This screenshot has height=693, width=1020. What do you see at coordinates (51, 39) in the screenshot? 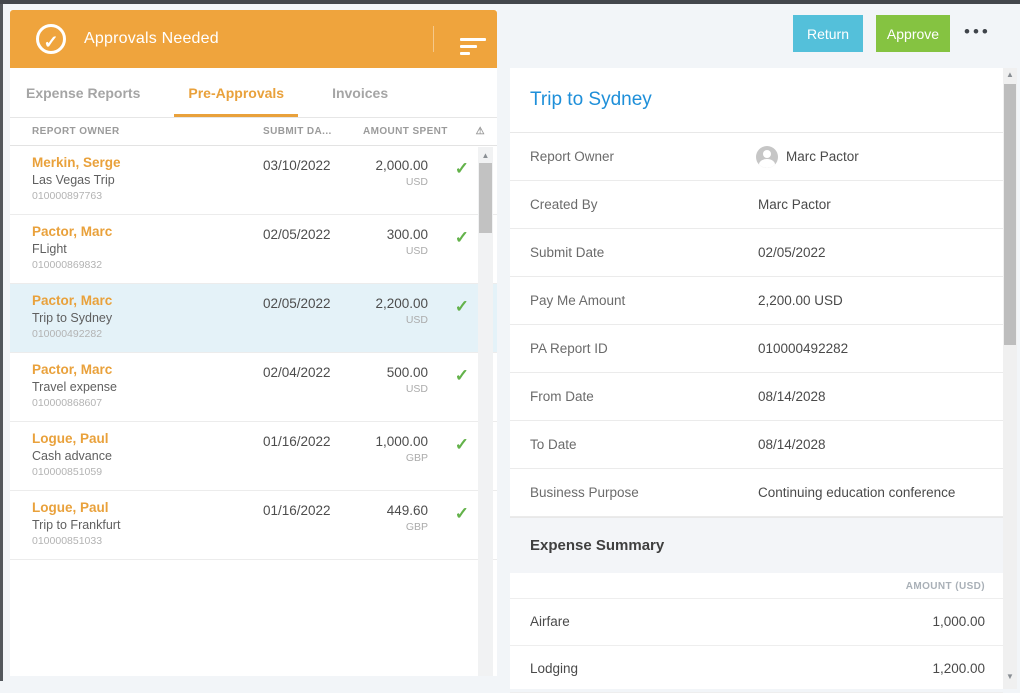
I see `circle-check-icon: ✓` at bounding box center [51, 39].